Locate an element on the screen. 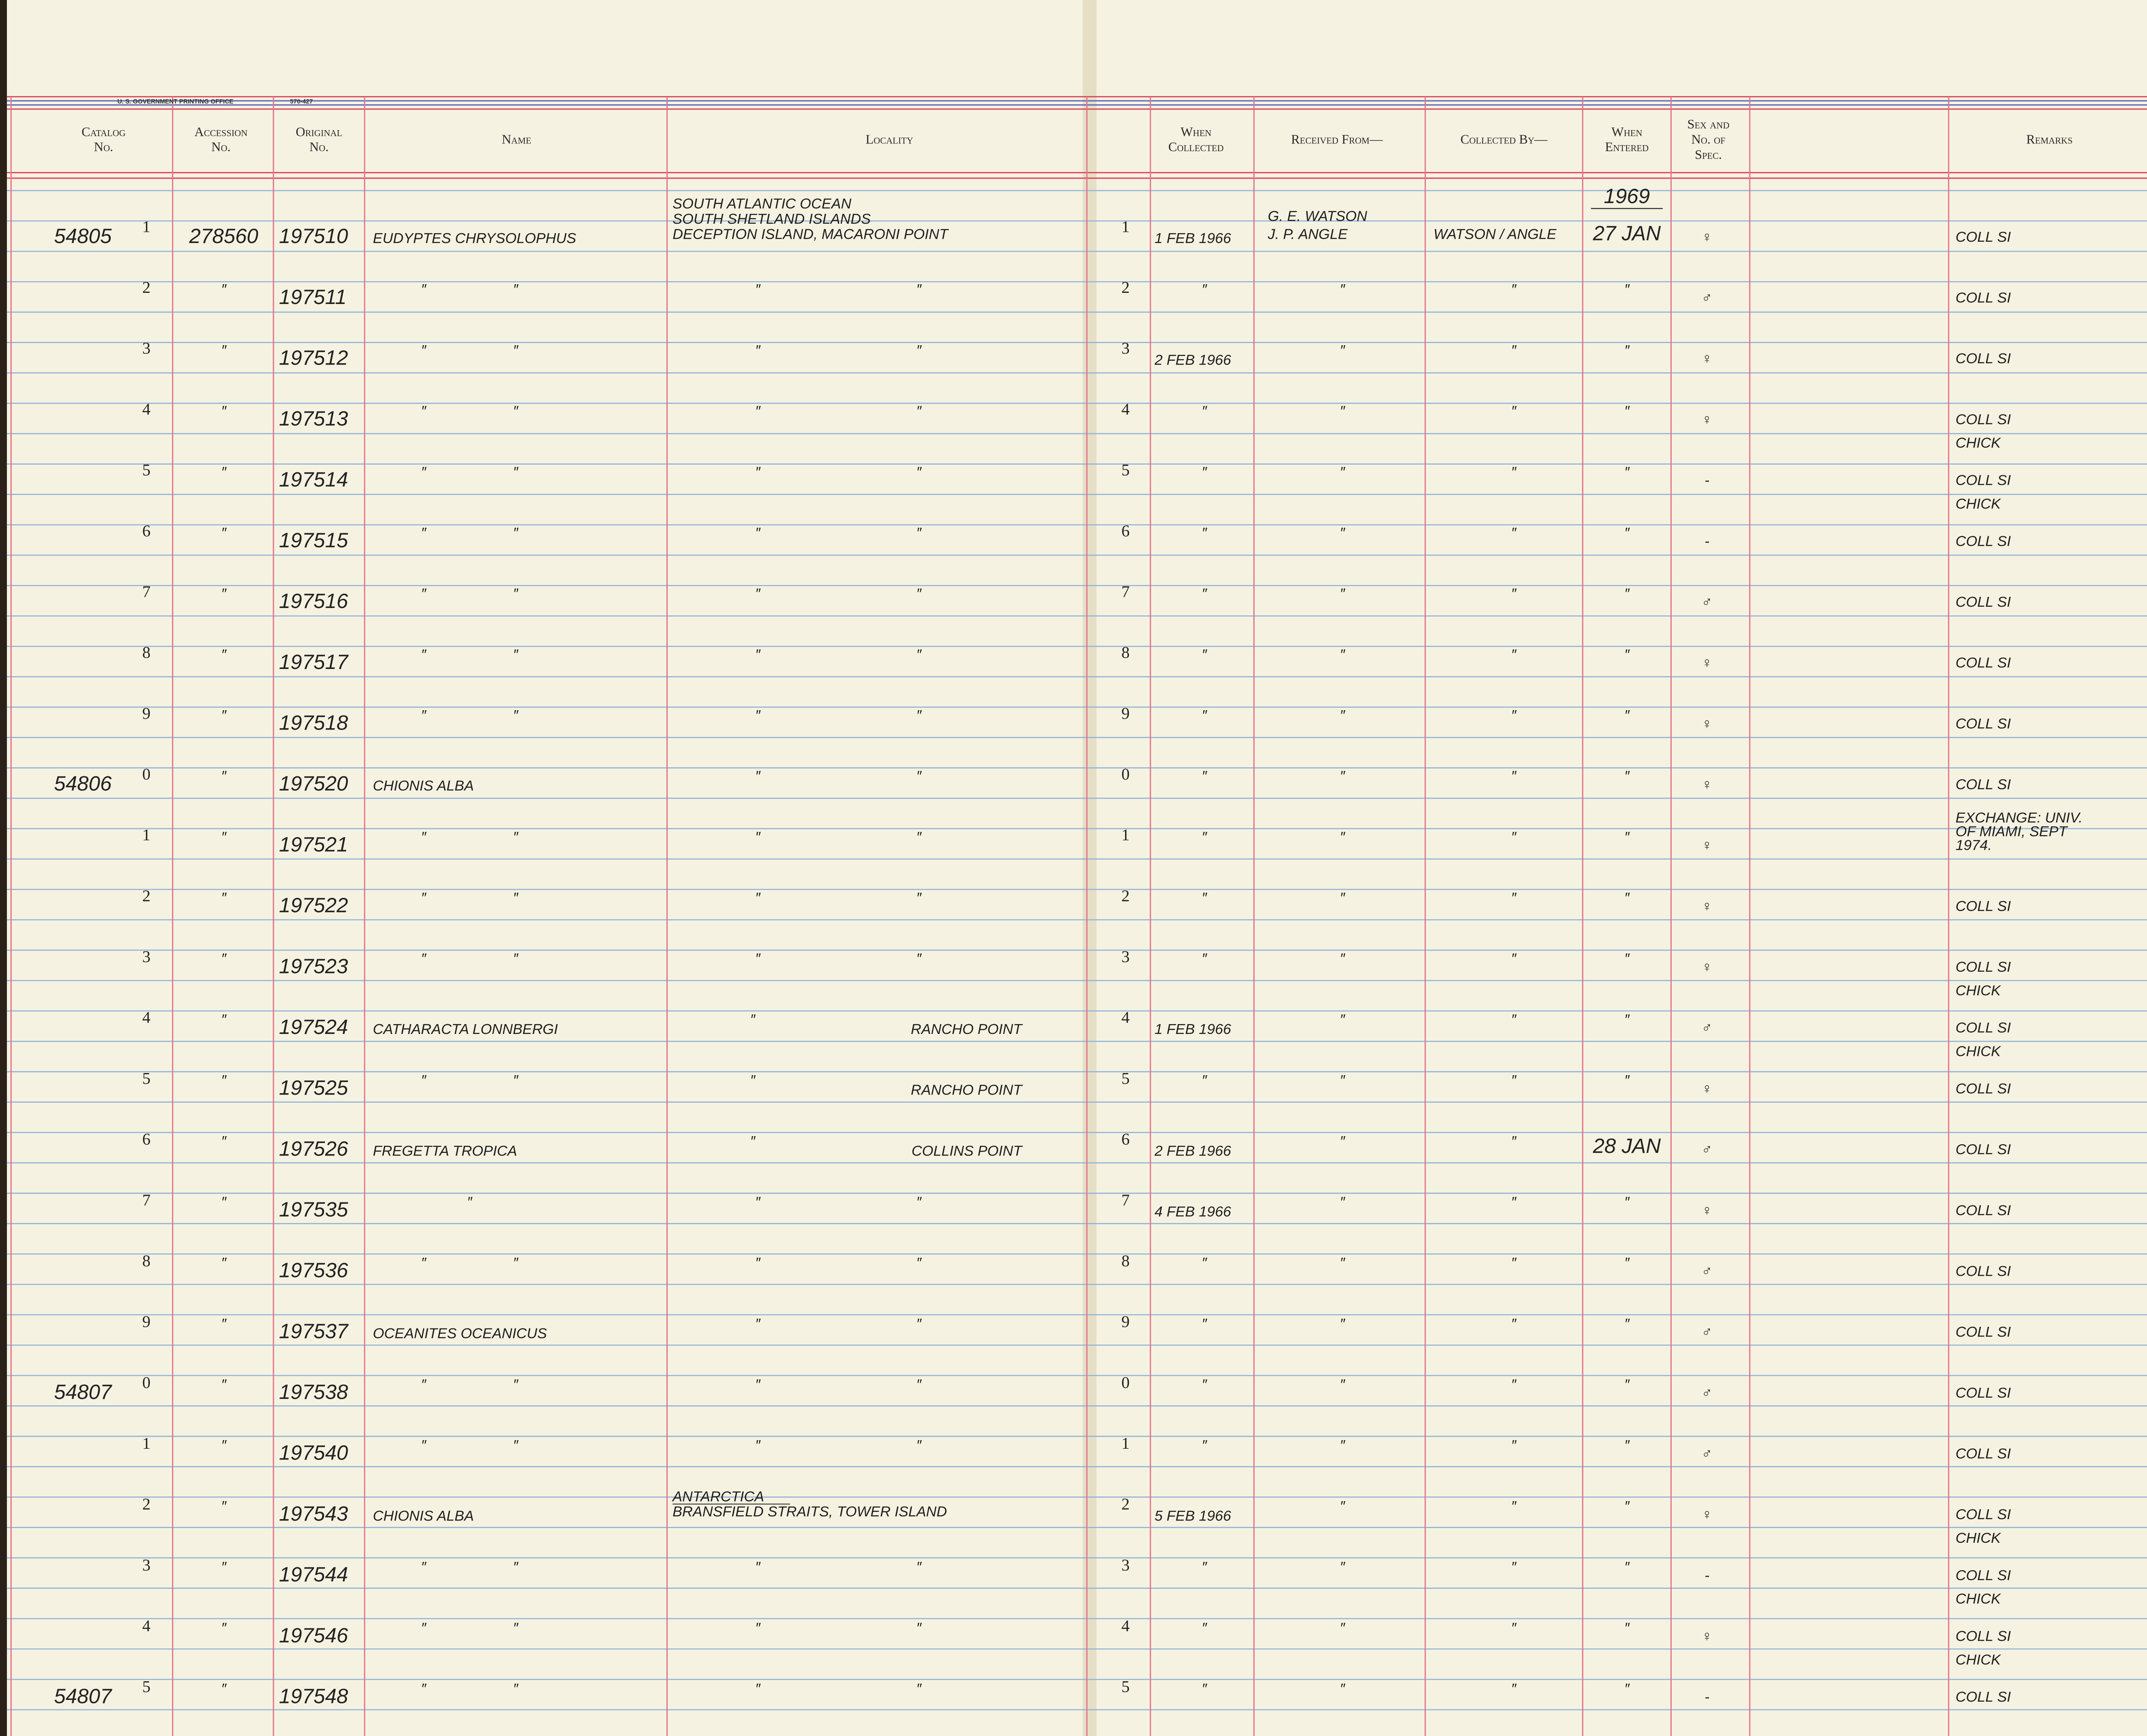 This screenshot has width=2147, height=1736. orig: 197525 is located at coordinates (313, 1088).